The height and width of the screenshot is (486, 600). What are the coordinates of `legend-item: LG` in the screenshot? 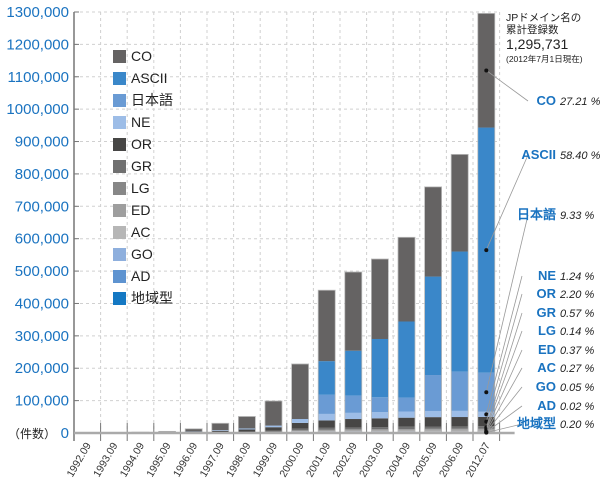 It's located at (143, 188).